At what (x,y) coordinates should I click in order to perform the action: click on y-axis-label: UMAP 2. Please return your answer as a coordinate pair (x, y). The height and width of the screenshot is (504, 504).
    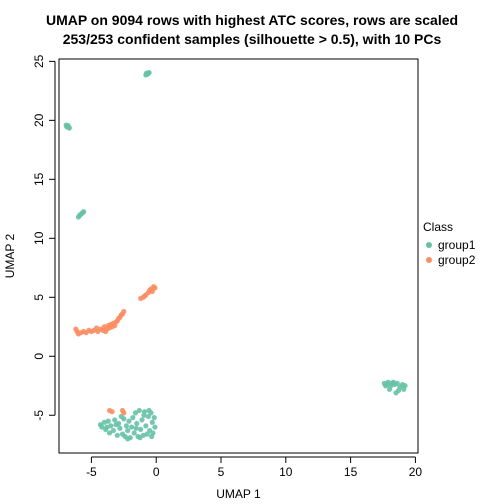
    Looking at the image, I should click on (10, 255).